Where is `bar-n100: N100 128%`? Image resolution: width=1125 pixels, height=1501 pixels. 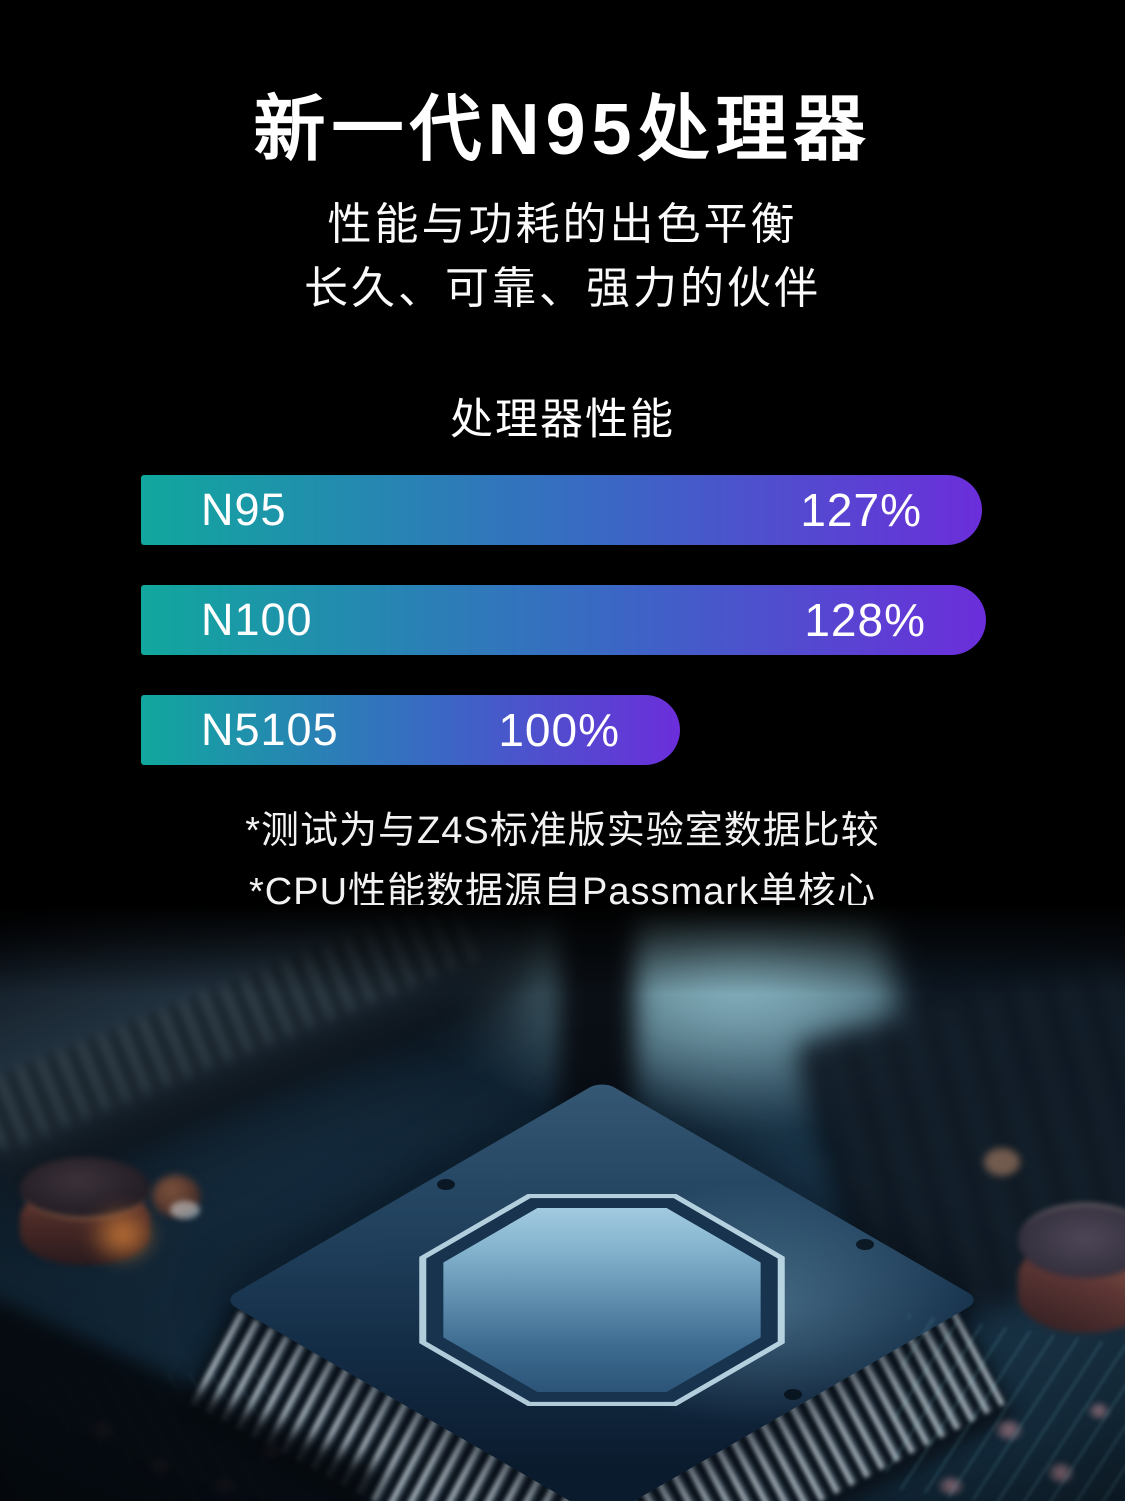
bar-n100: N100 128% is located at coordinates (563, 620).